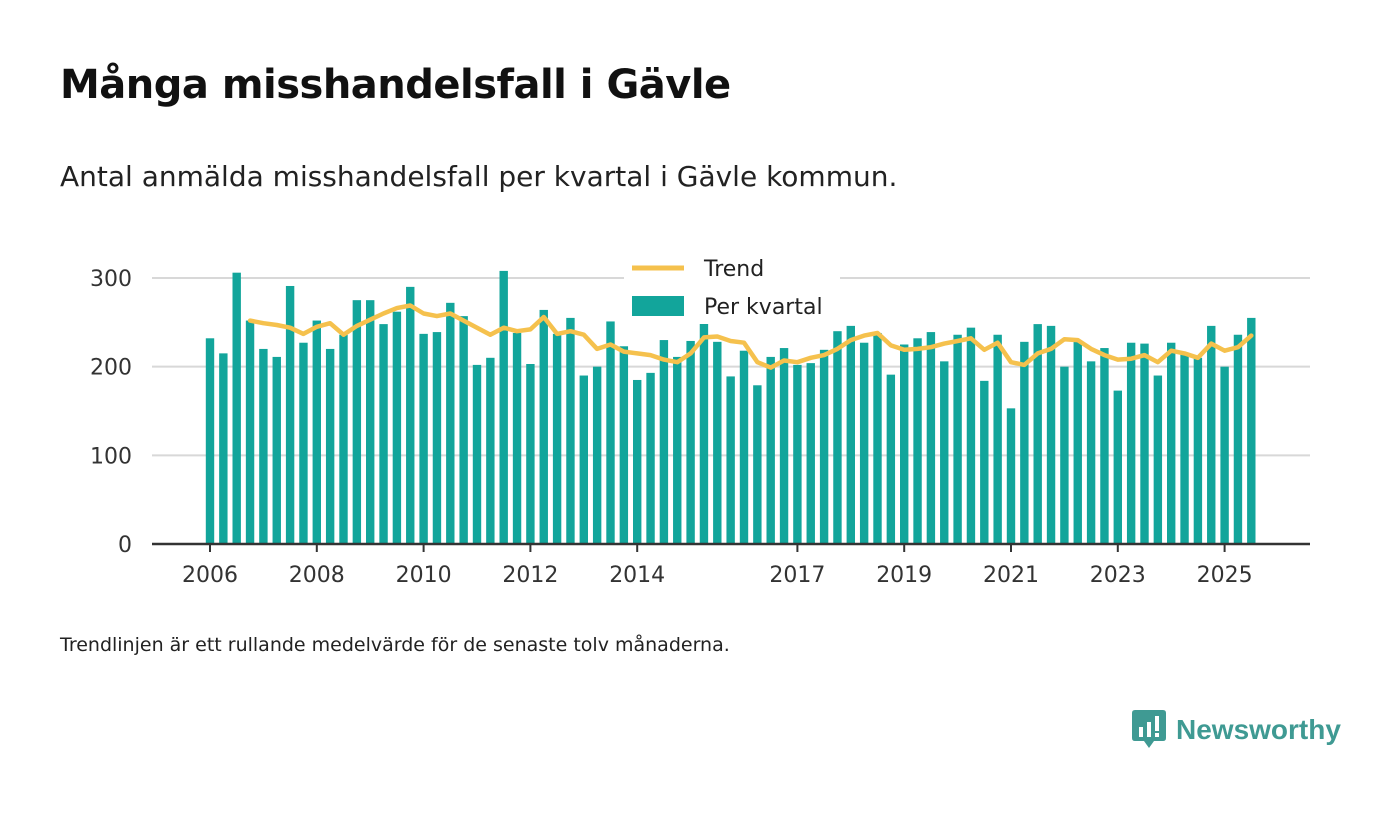 This screenshot has width=1400, height=813. What do you see at coordinates (637, 575) in the screenshot?
I see `x-tick-label: 2014` at bounding box center [637, 575].